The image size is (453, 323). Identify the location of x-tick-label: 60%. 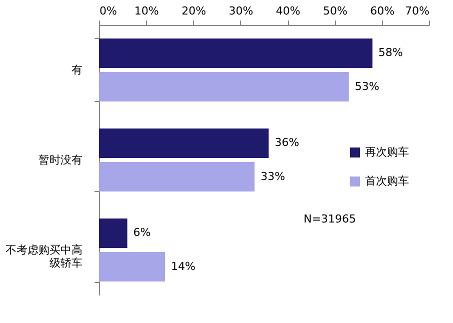
(382, 11).